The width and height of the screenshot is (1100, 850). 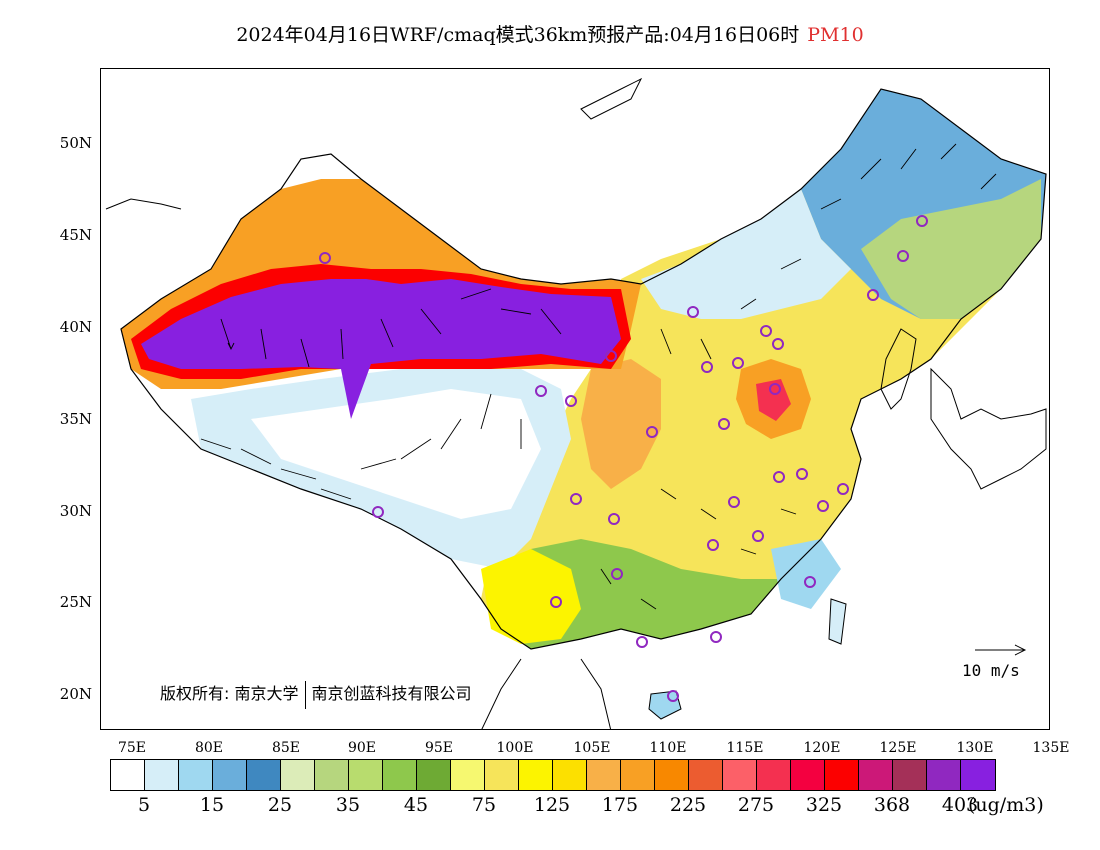 What do you see at coordinates (898, 748) in the screenshot?
I see `lon-label: 125E` at bounding box center [898, 748].